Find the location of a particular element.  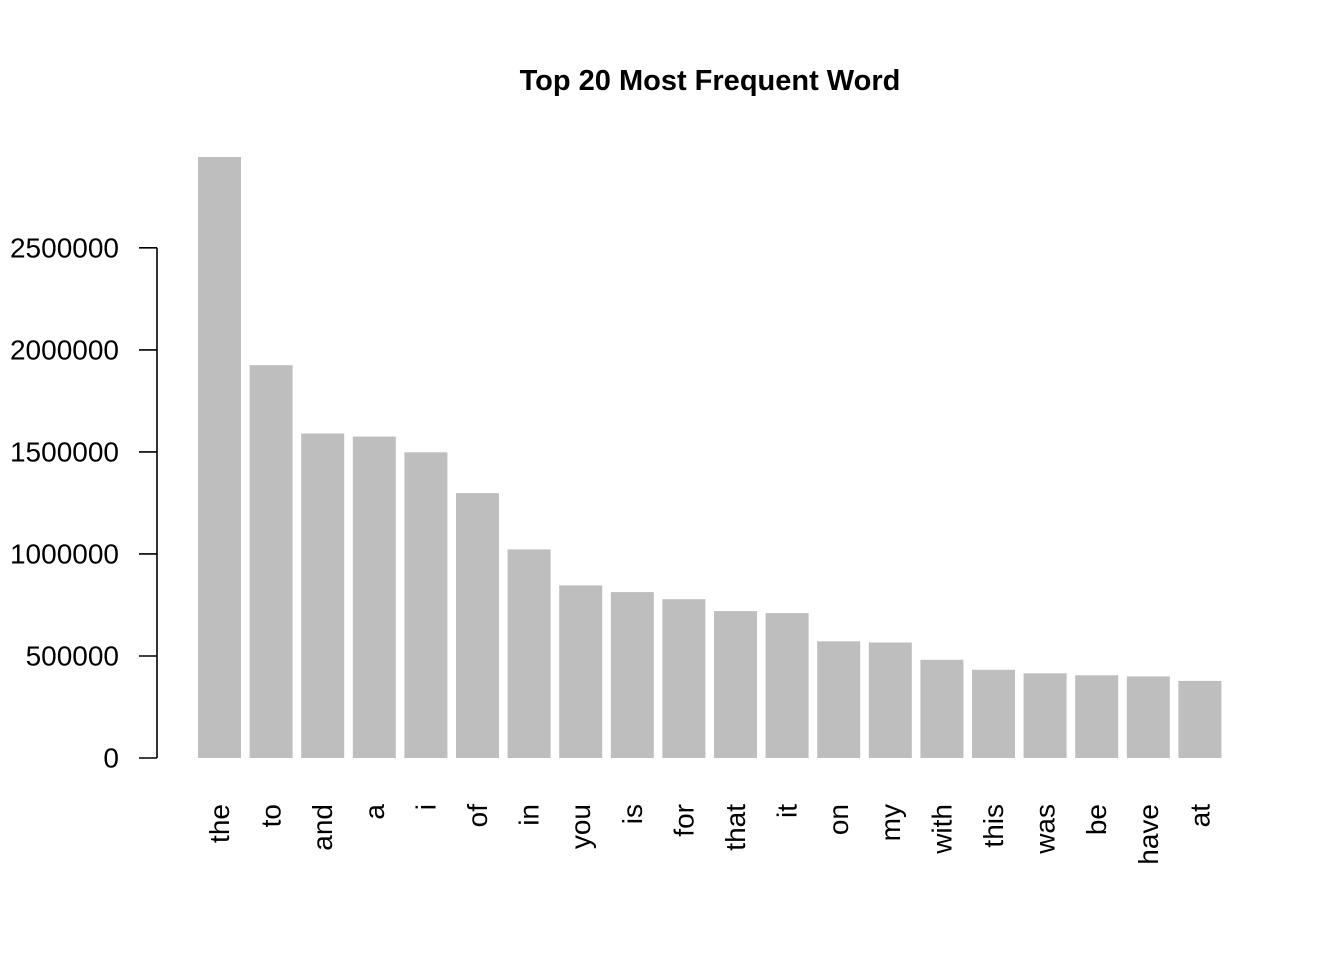

x-tick-label-this: this is located at coordinates (993, 826).